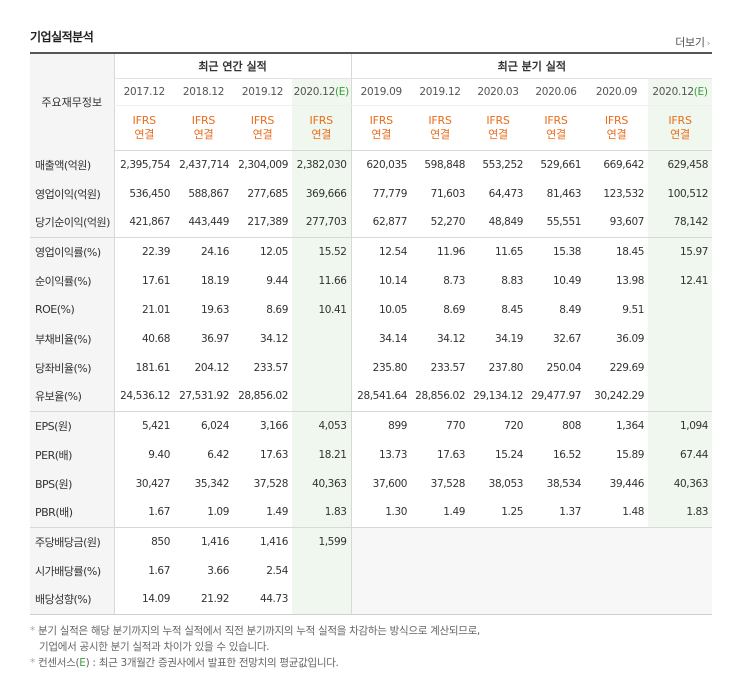 This screenshot has width=732, height=682. What do you see at coordinates (680, 251) in the screenshot?
I see `table-cell: 15.97` at bounding box center [680, 251].